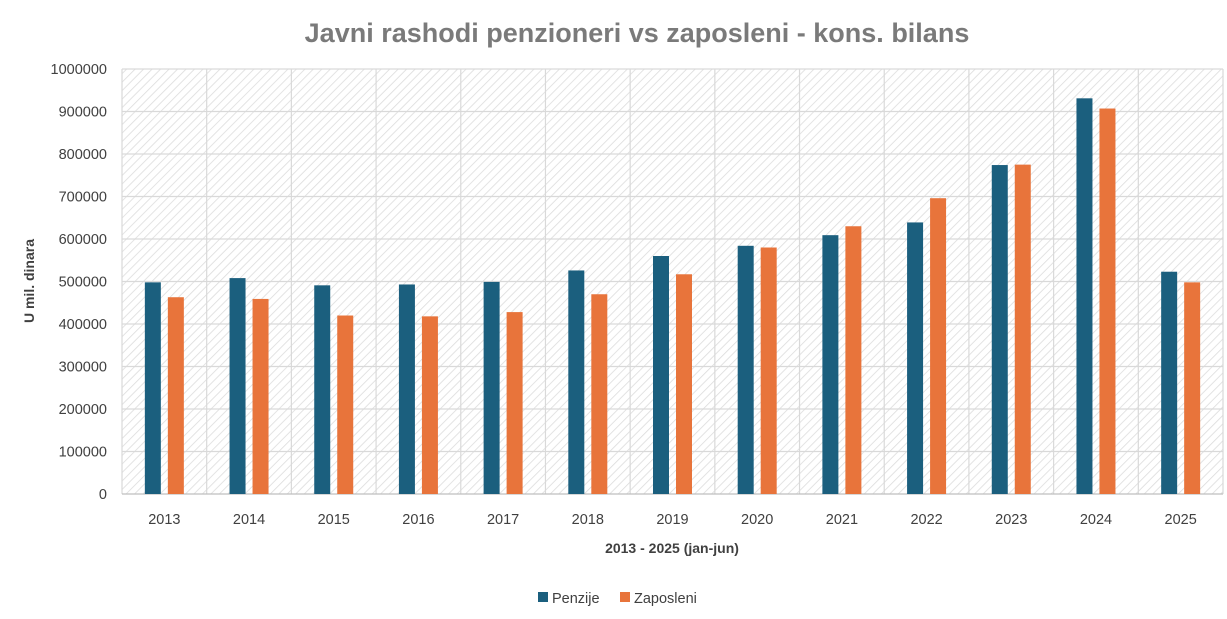  Describe the element at coordinates (83, 325) in the screenshot. I see `y-tick-label: 400000` at that location.